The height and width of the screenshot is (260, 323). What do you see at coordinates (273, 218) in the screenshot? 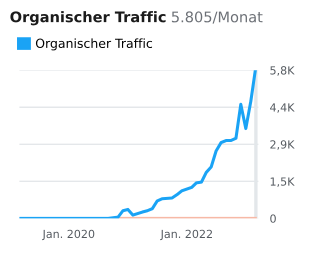
I see `y-tick-label: 0` at bounding box center [273, 218].